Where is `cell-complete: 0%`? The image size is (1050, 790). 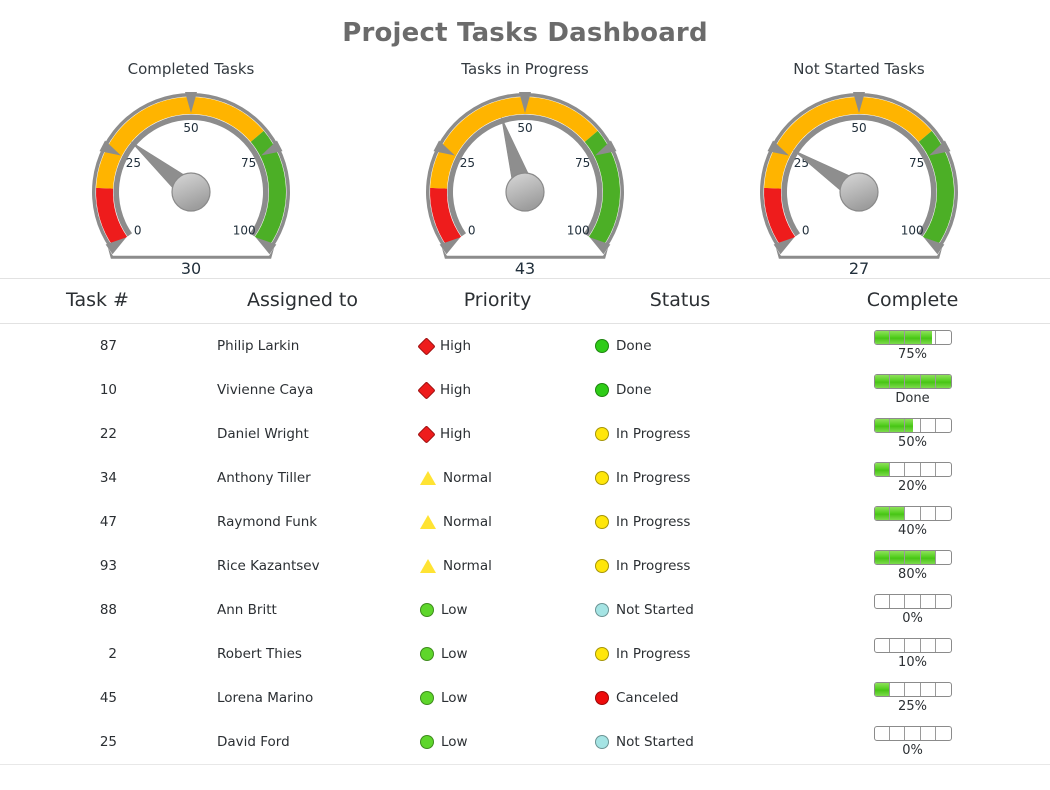
cell-complete: 0% is located at coordinates (912, 742).